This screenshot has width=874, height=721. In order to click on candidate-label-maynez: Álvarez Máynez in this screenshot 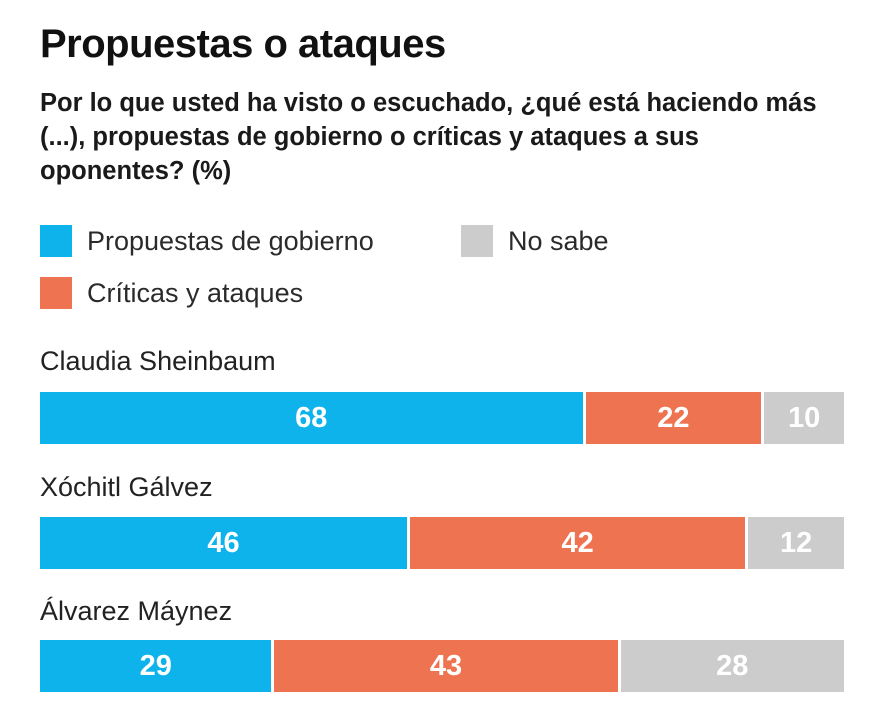, I will do `click(136, 611)`.